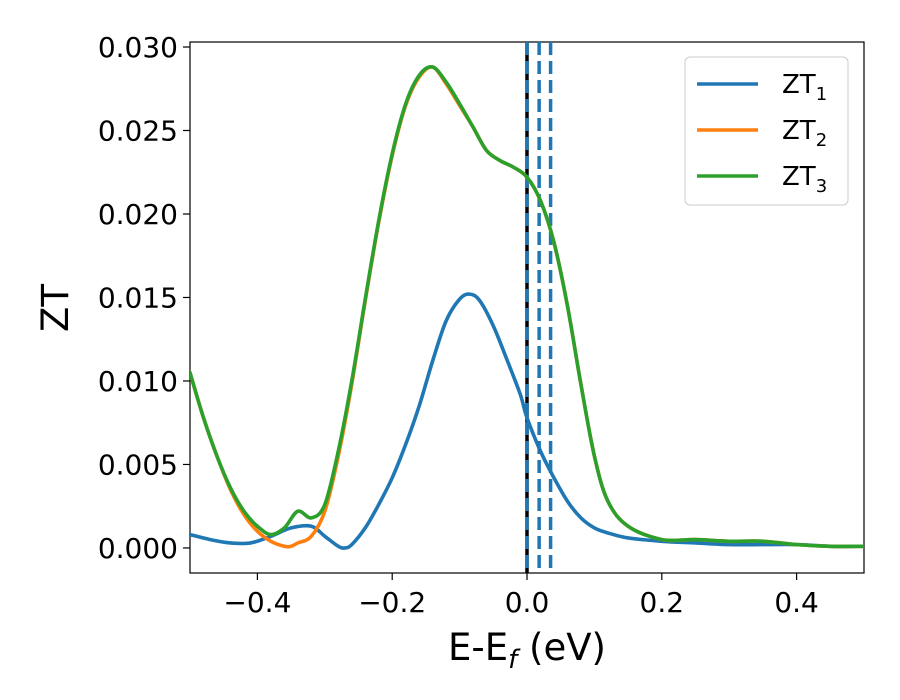 The height and width of the screenshot is (700, 900). Describe the element at coordinates (138, 214) in the screenshot. I see `y-tick-label: 0.020` at that location.